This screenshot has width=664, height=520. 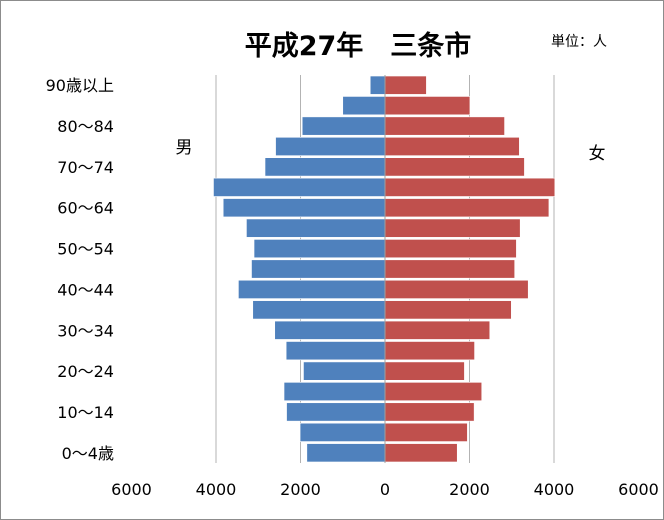 What do you see at coordinates (85, 167) in the screenshot?
I see `category-label: 70〜74` at bounding box center [85, 167].